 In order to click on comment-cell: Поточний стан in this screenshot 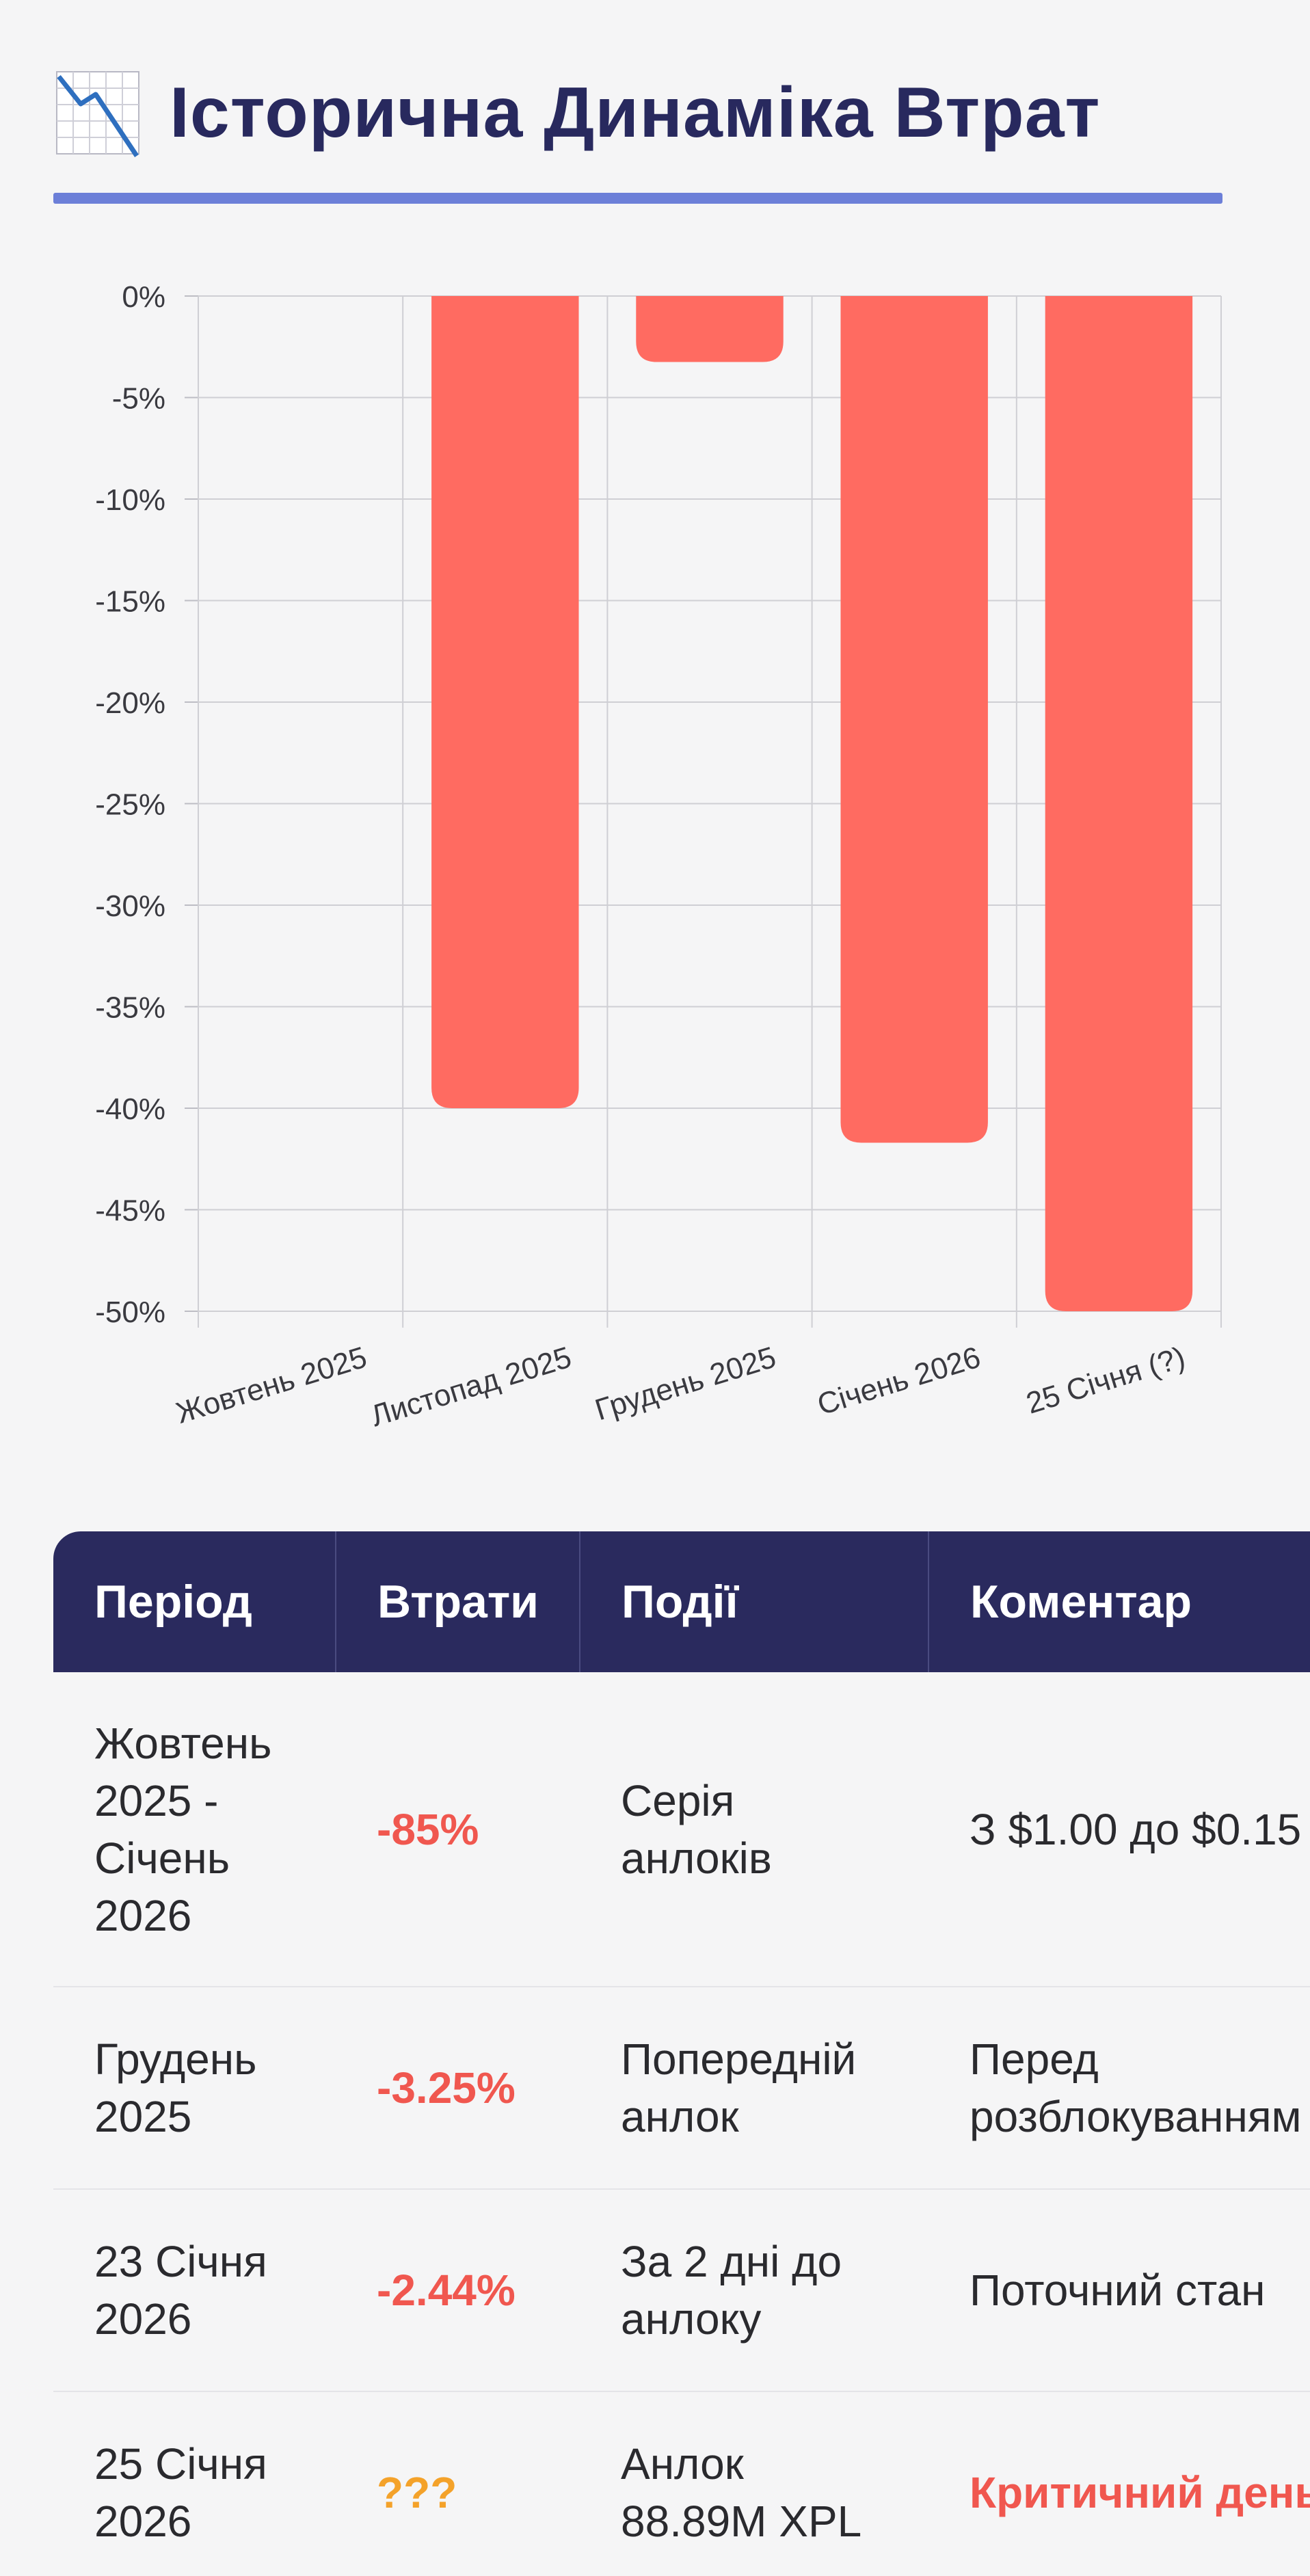, I will do `click(1119, 2290)`.